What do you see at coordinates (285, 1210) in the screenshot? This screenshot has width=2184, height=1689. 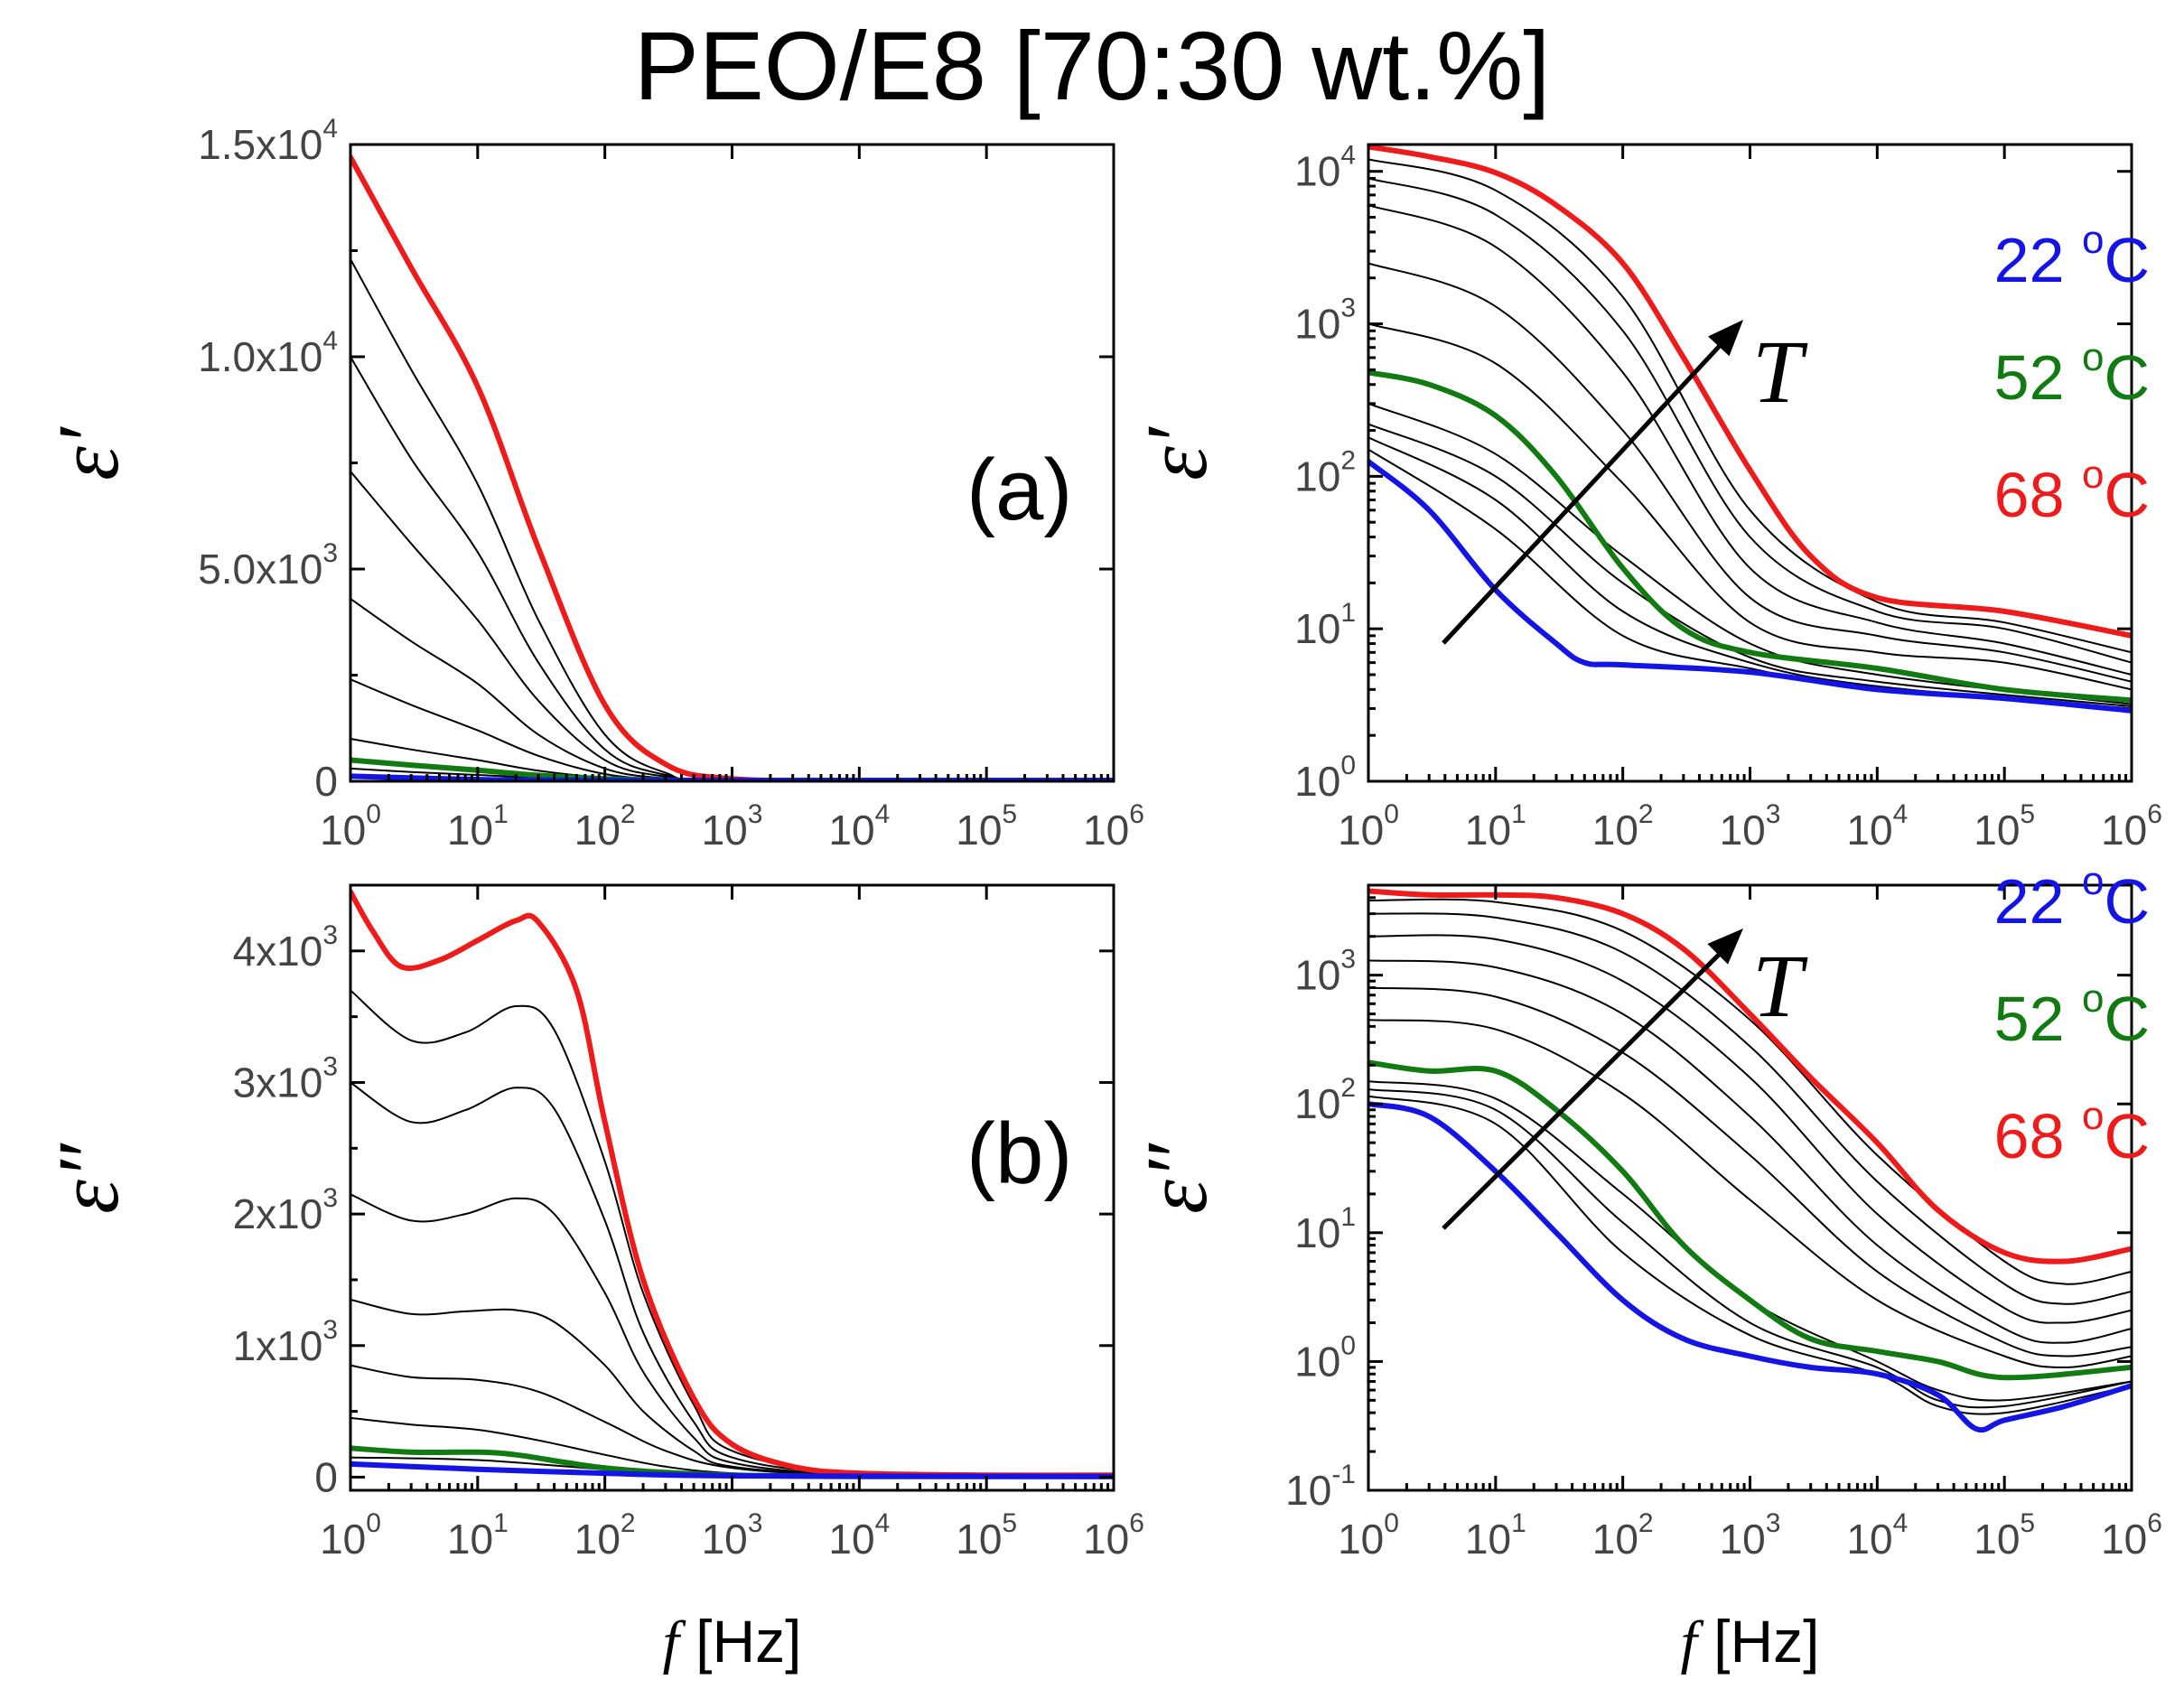 I see `y-tick-label: 2x10³` at bounding box center [285, 1210].